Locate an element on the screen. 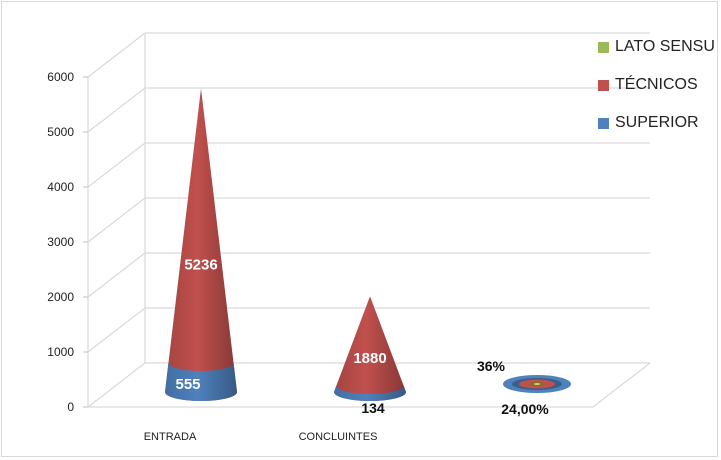 This screenshot has height=460, width=721. data-label-superior: 24,00% is located at coordinates (525, 409).